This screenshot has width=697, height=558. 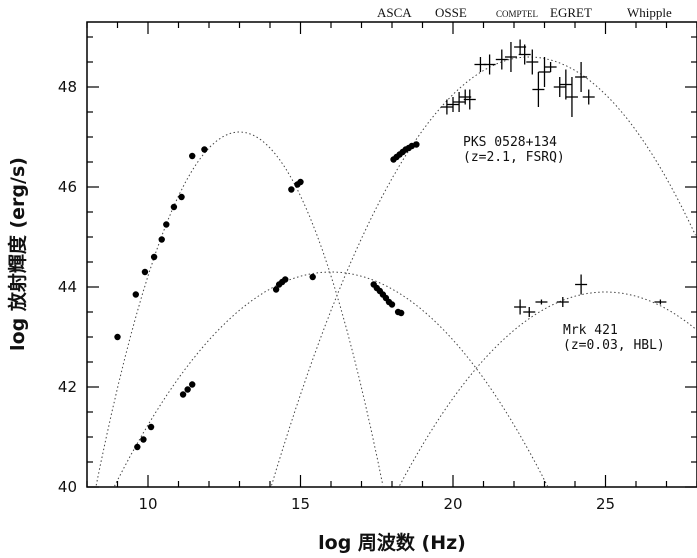 What do you see at coordinates (590, 330) in the screenshot?
I see `mrk-annotation-line: Mrk 421` at bounding box center [590, 330].